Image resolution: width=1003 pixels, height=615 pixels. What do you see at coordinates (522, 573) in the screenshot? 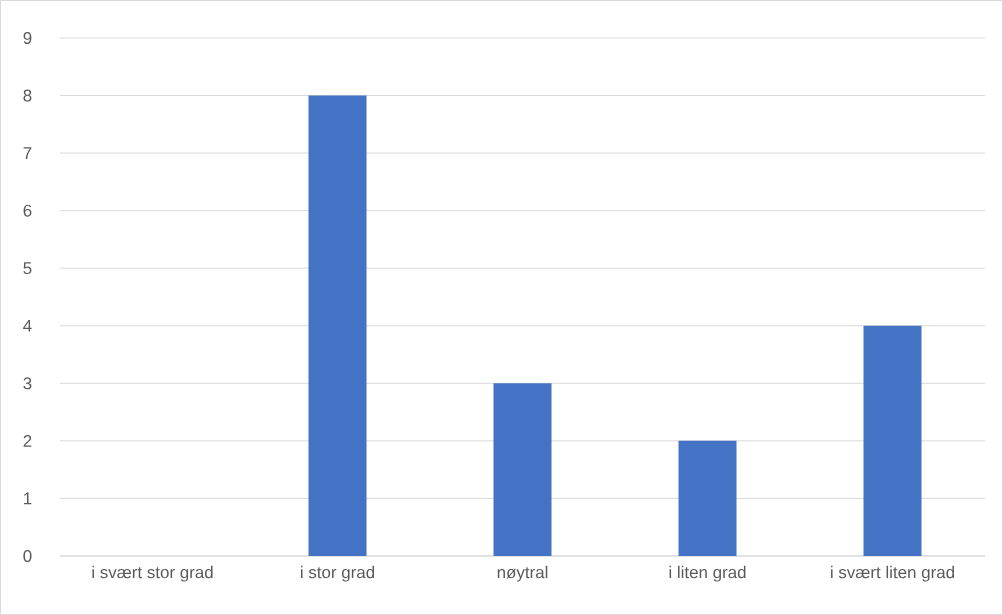
I see `x-tick-label: nøytral` at bounding box center [522, 573].